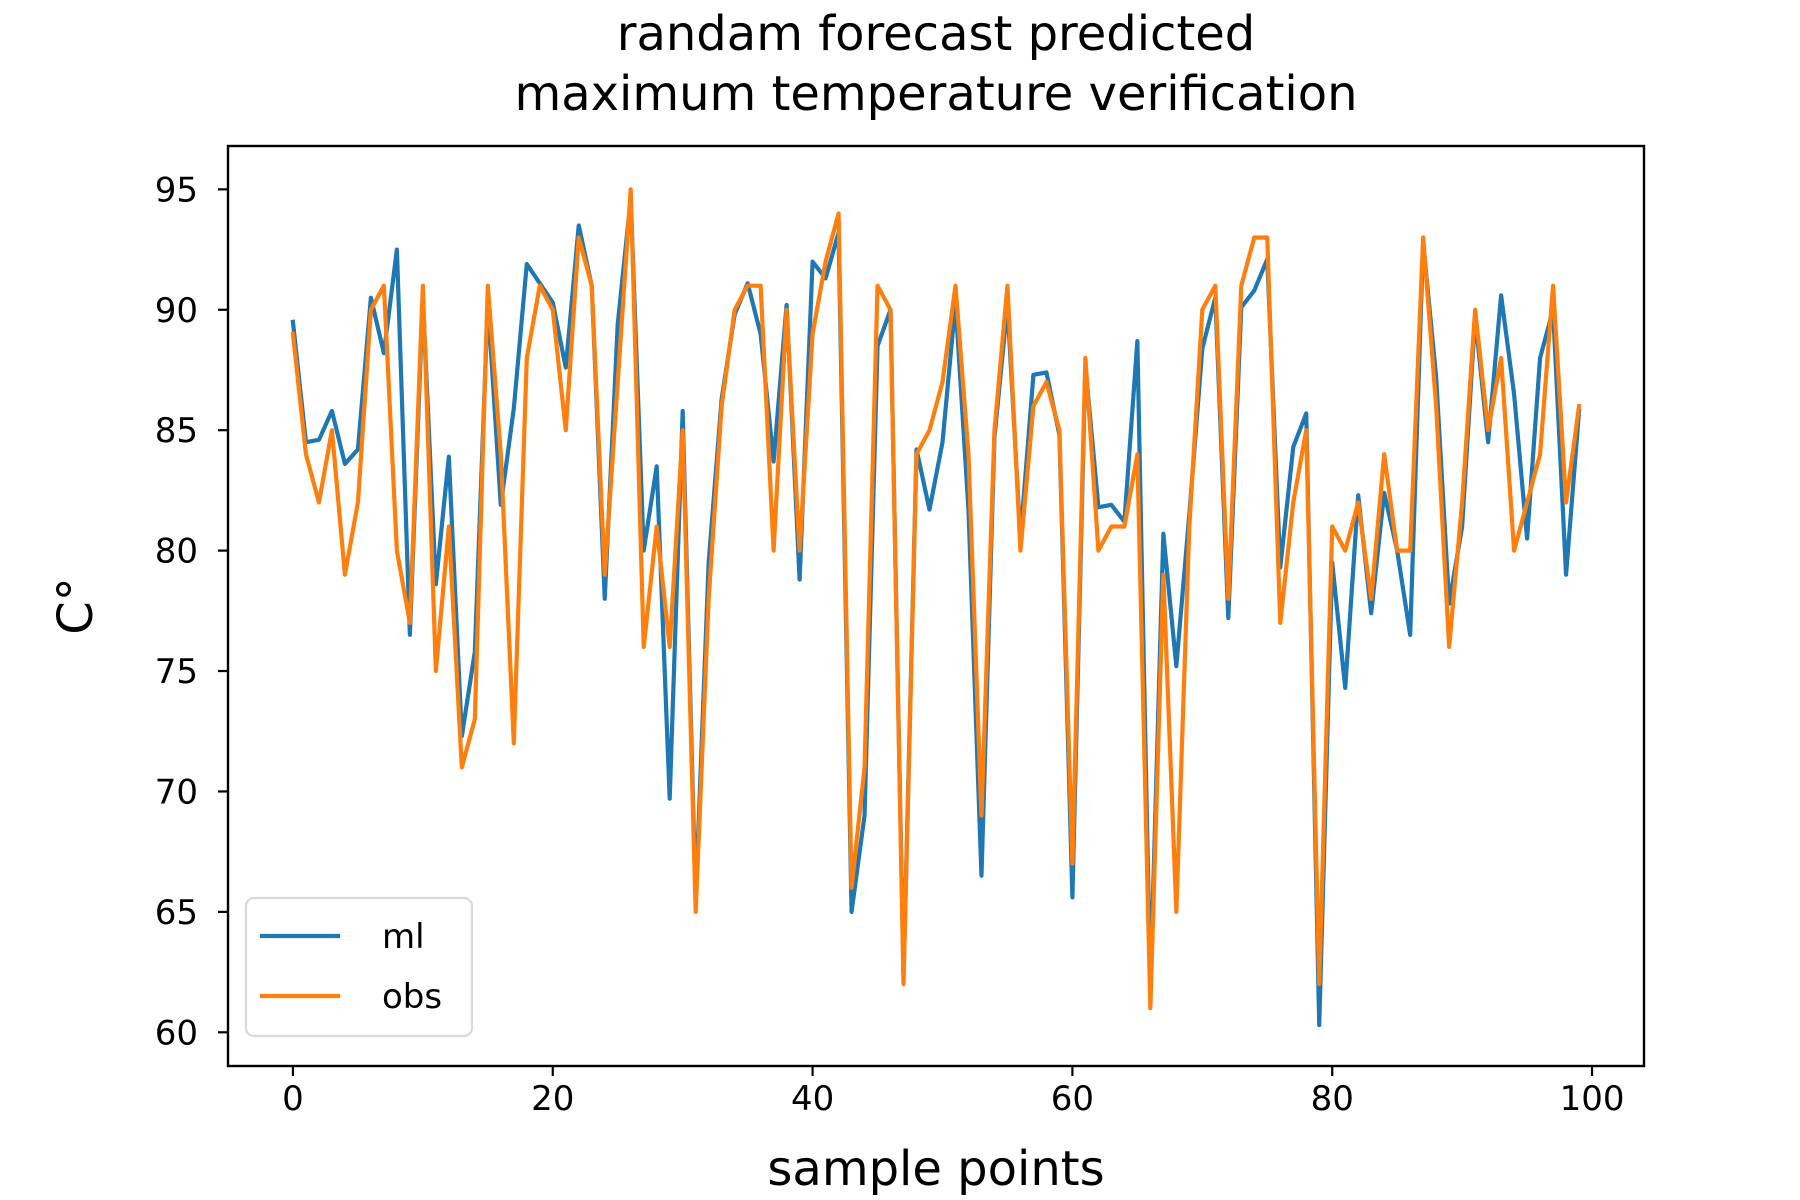 This screenshot has width=1800, height=1200. Describe the element at coordinates (936, 34) in the screenshot. I see `chart-title-line-1: randam forecast predicted` at that location.